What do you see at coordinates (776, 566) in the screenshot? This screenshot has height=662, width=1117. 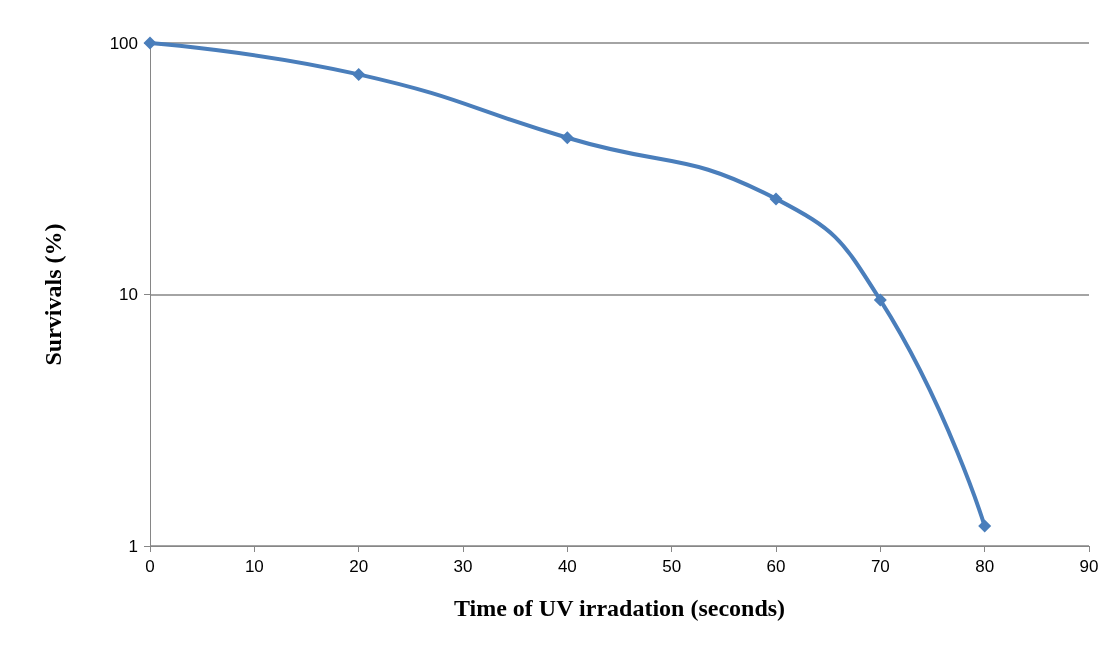 I see `x-tick-label: 60` at bounding box center [776, 566].